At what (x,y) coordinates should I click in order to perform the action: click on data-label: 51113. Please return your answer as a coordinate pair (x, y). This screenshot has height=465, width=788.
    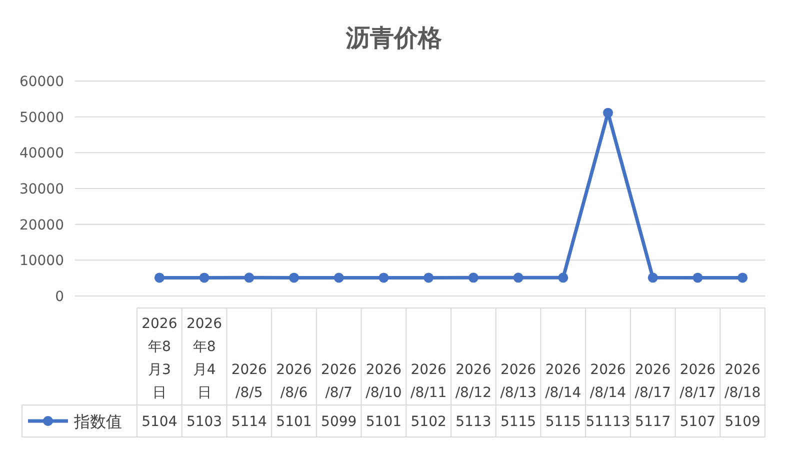
    Looking at the image, I should click on (608, 422).